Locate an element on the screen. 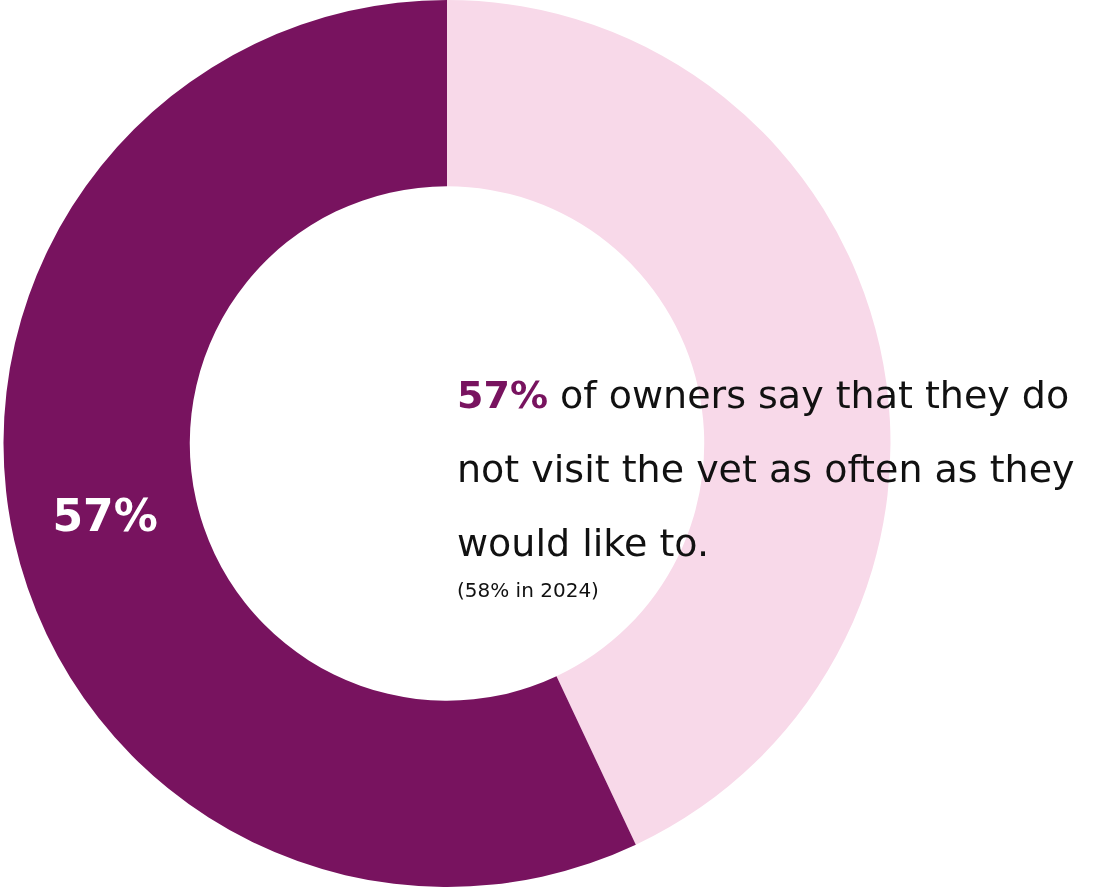 Image resolution: width=1098 pixels, height=887 pixels. data-label: 57% is located at coordinates (105, 516).